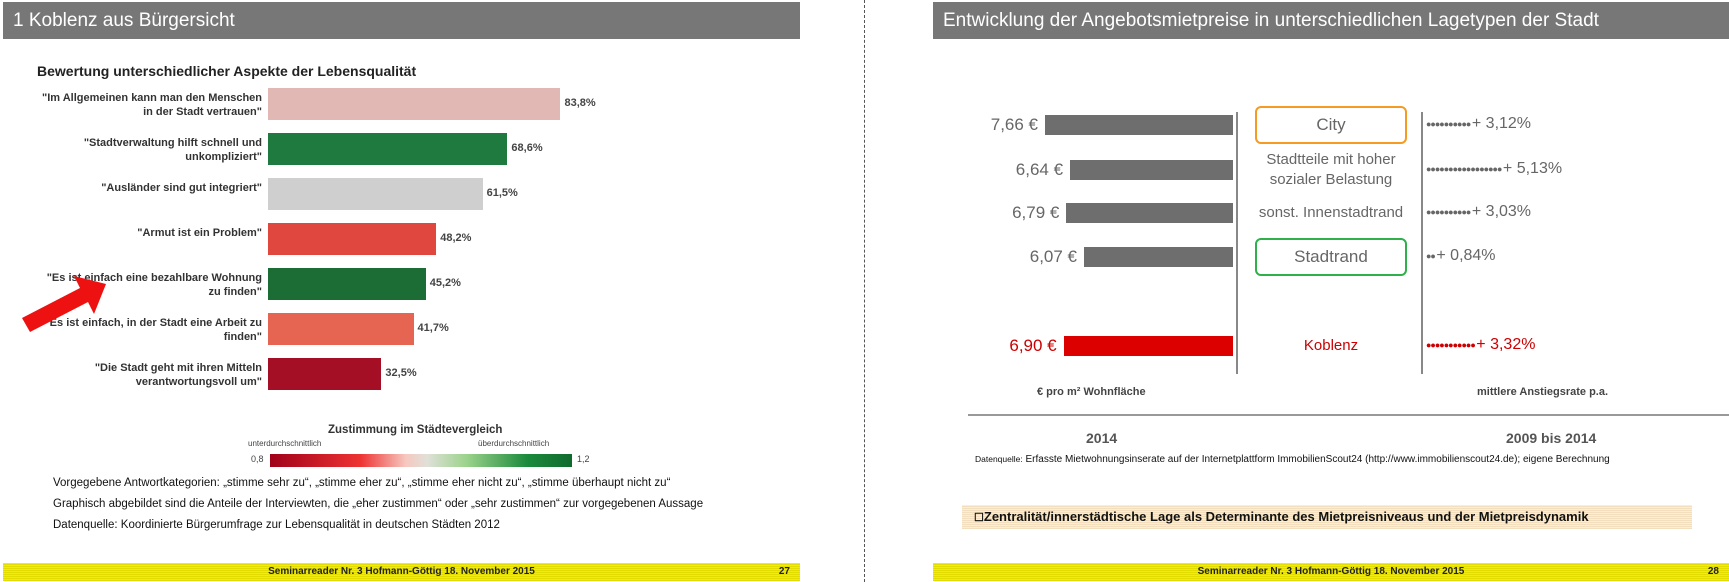 The width and height of the screenshot is (1729, 582). What do you see at coordinates (527, 148) in the screenshot?
I see `bar-value-label: 68,6%` at bounding box center [527, 148].